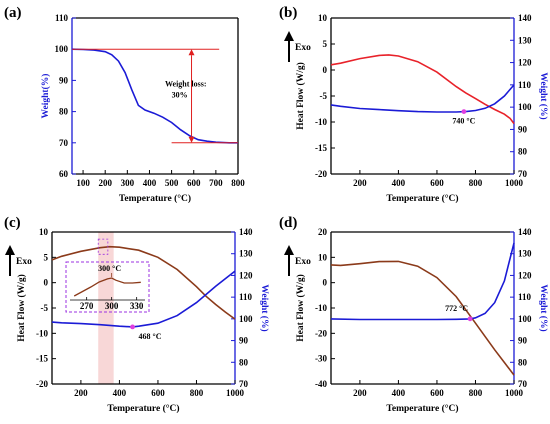 Image resolution: width=550 pixels, height=424 pixels. Describe the element at coordinates (45, 96) in the screenshot. I see `y-axis-label: Weight(%)` at that location.